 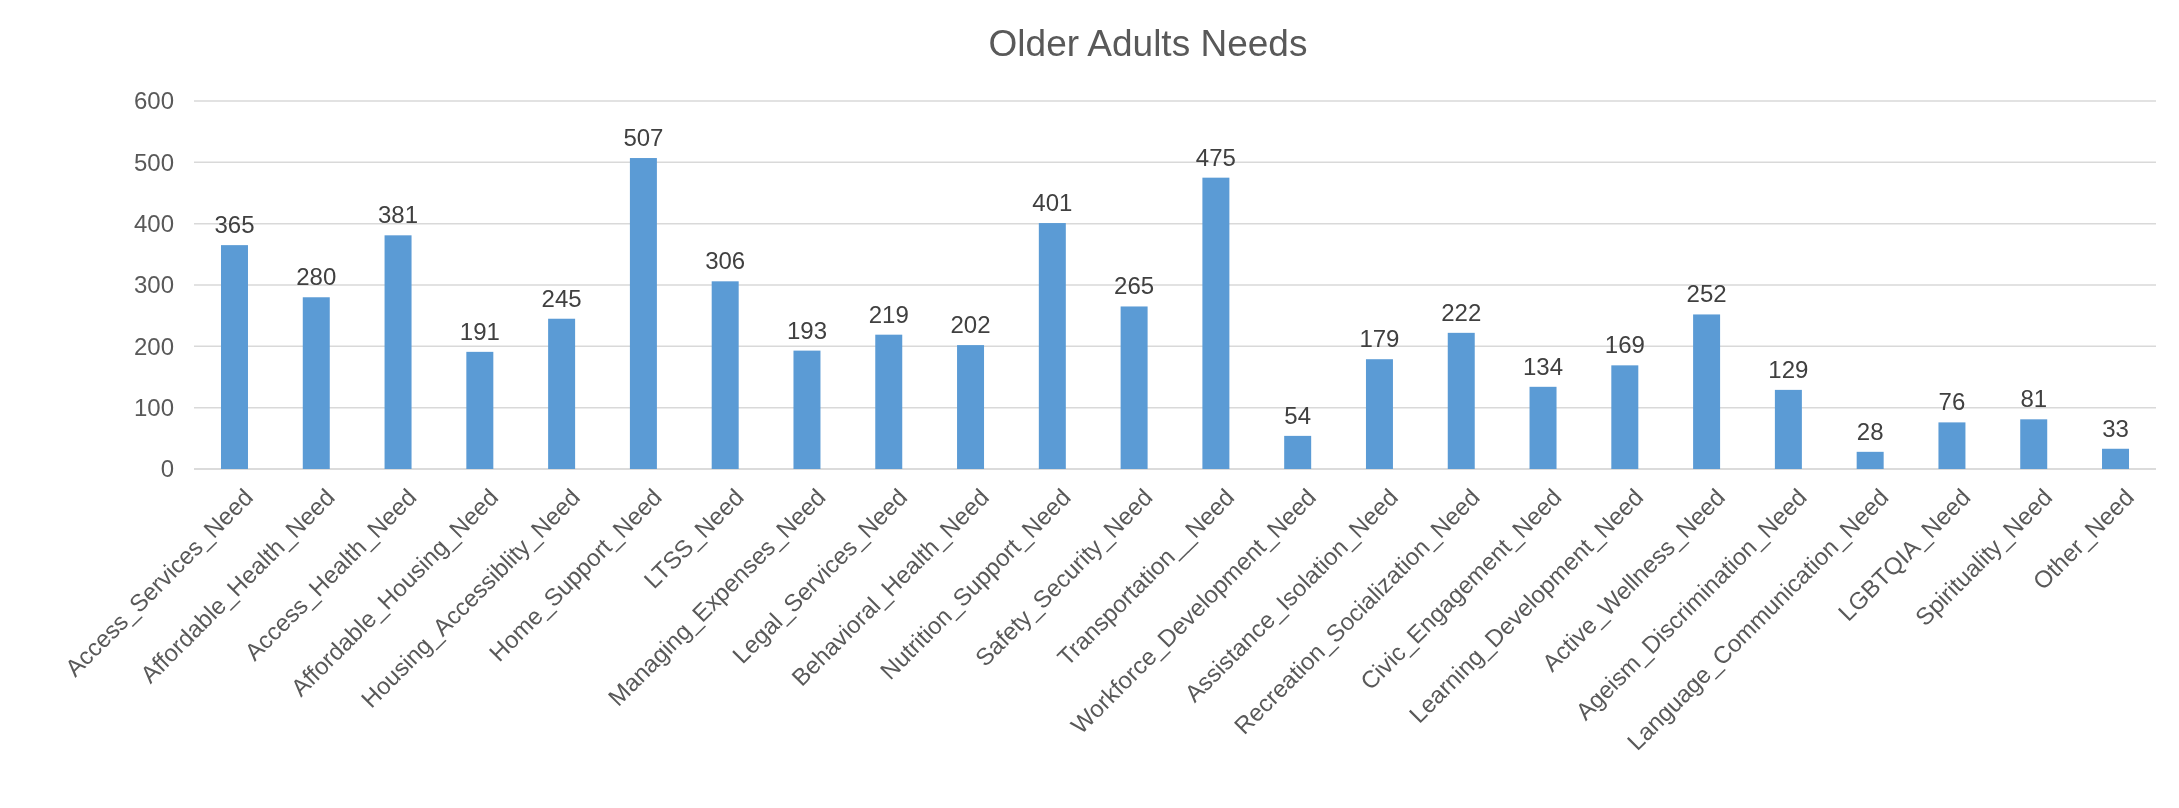 What do you see at coordinates (1461, 312) in the screenshot?
I see `data-label: 222` at bounding box center [1461, 312].